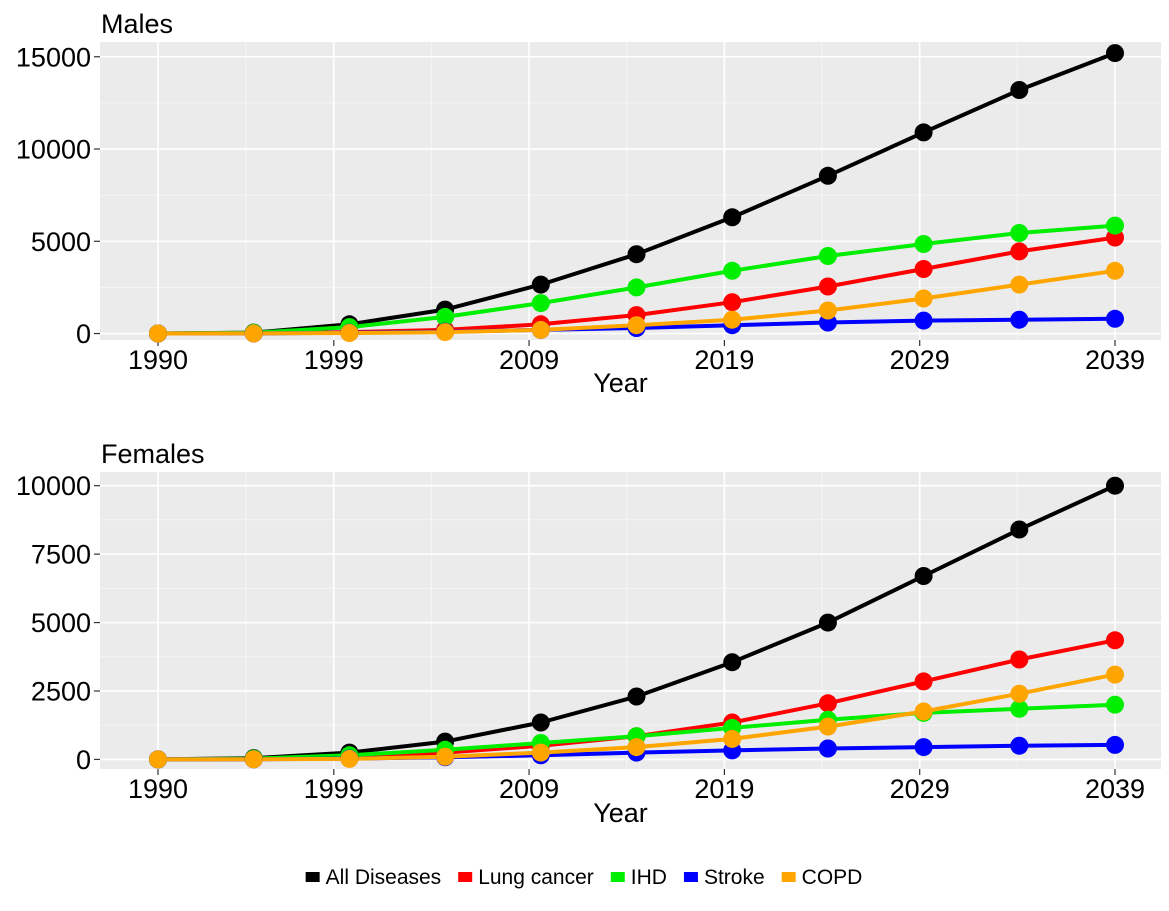 The image size is (1169, 911). Describe the element at coordinates (788, 877) in the screenshot. I see `legend-key-copd` at that location.